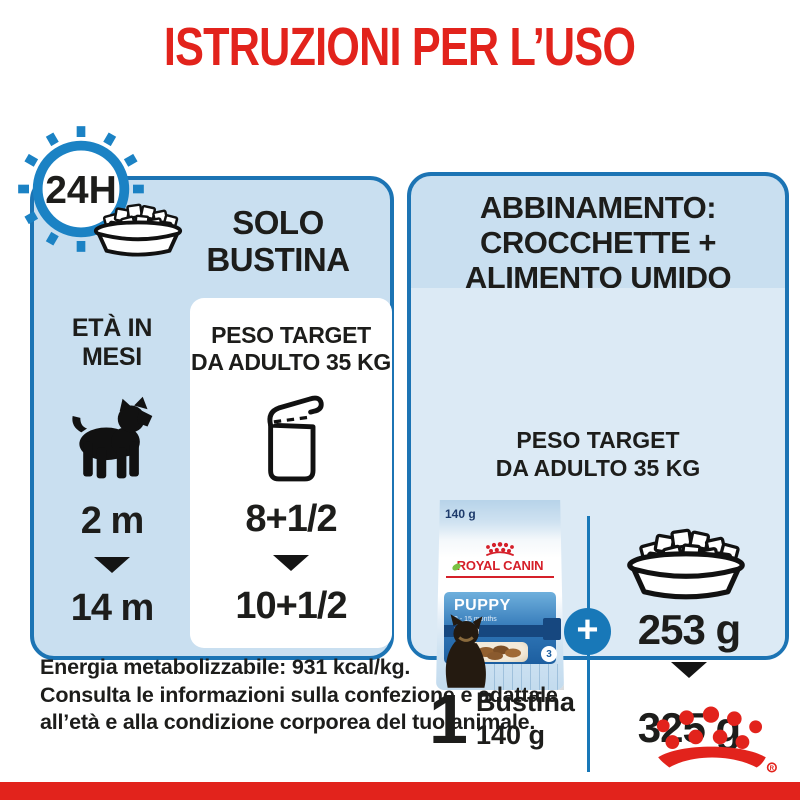 Image resolution: width=800 pixels, height=800 pixels. I want to click on portion-info: 1 Bustina 140 g, so click(502, 718).